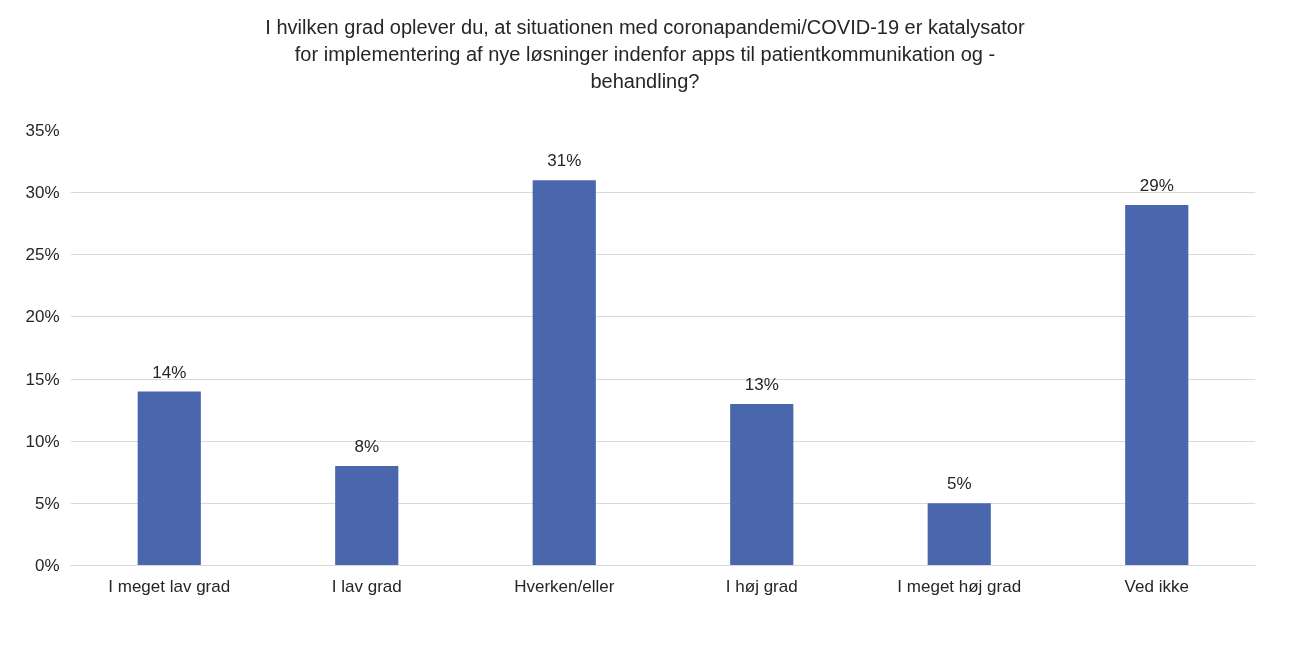  Describe the element at coordinates (42, 130) in the screenshot. I see `y-tick-label: 35%` at that location.